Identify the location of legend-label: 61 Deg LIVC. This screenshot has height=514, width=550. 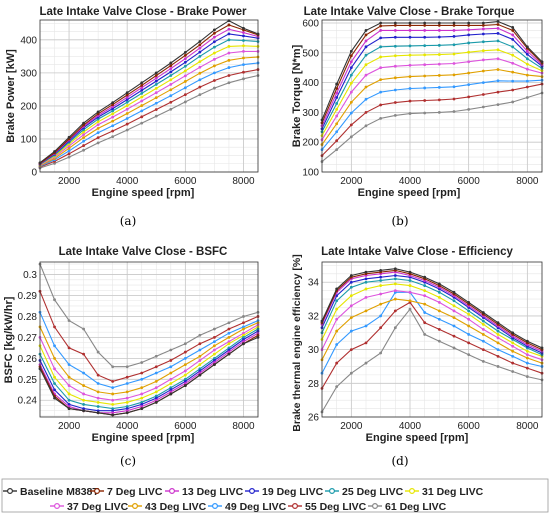
(416, 507).